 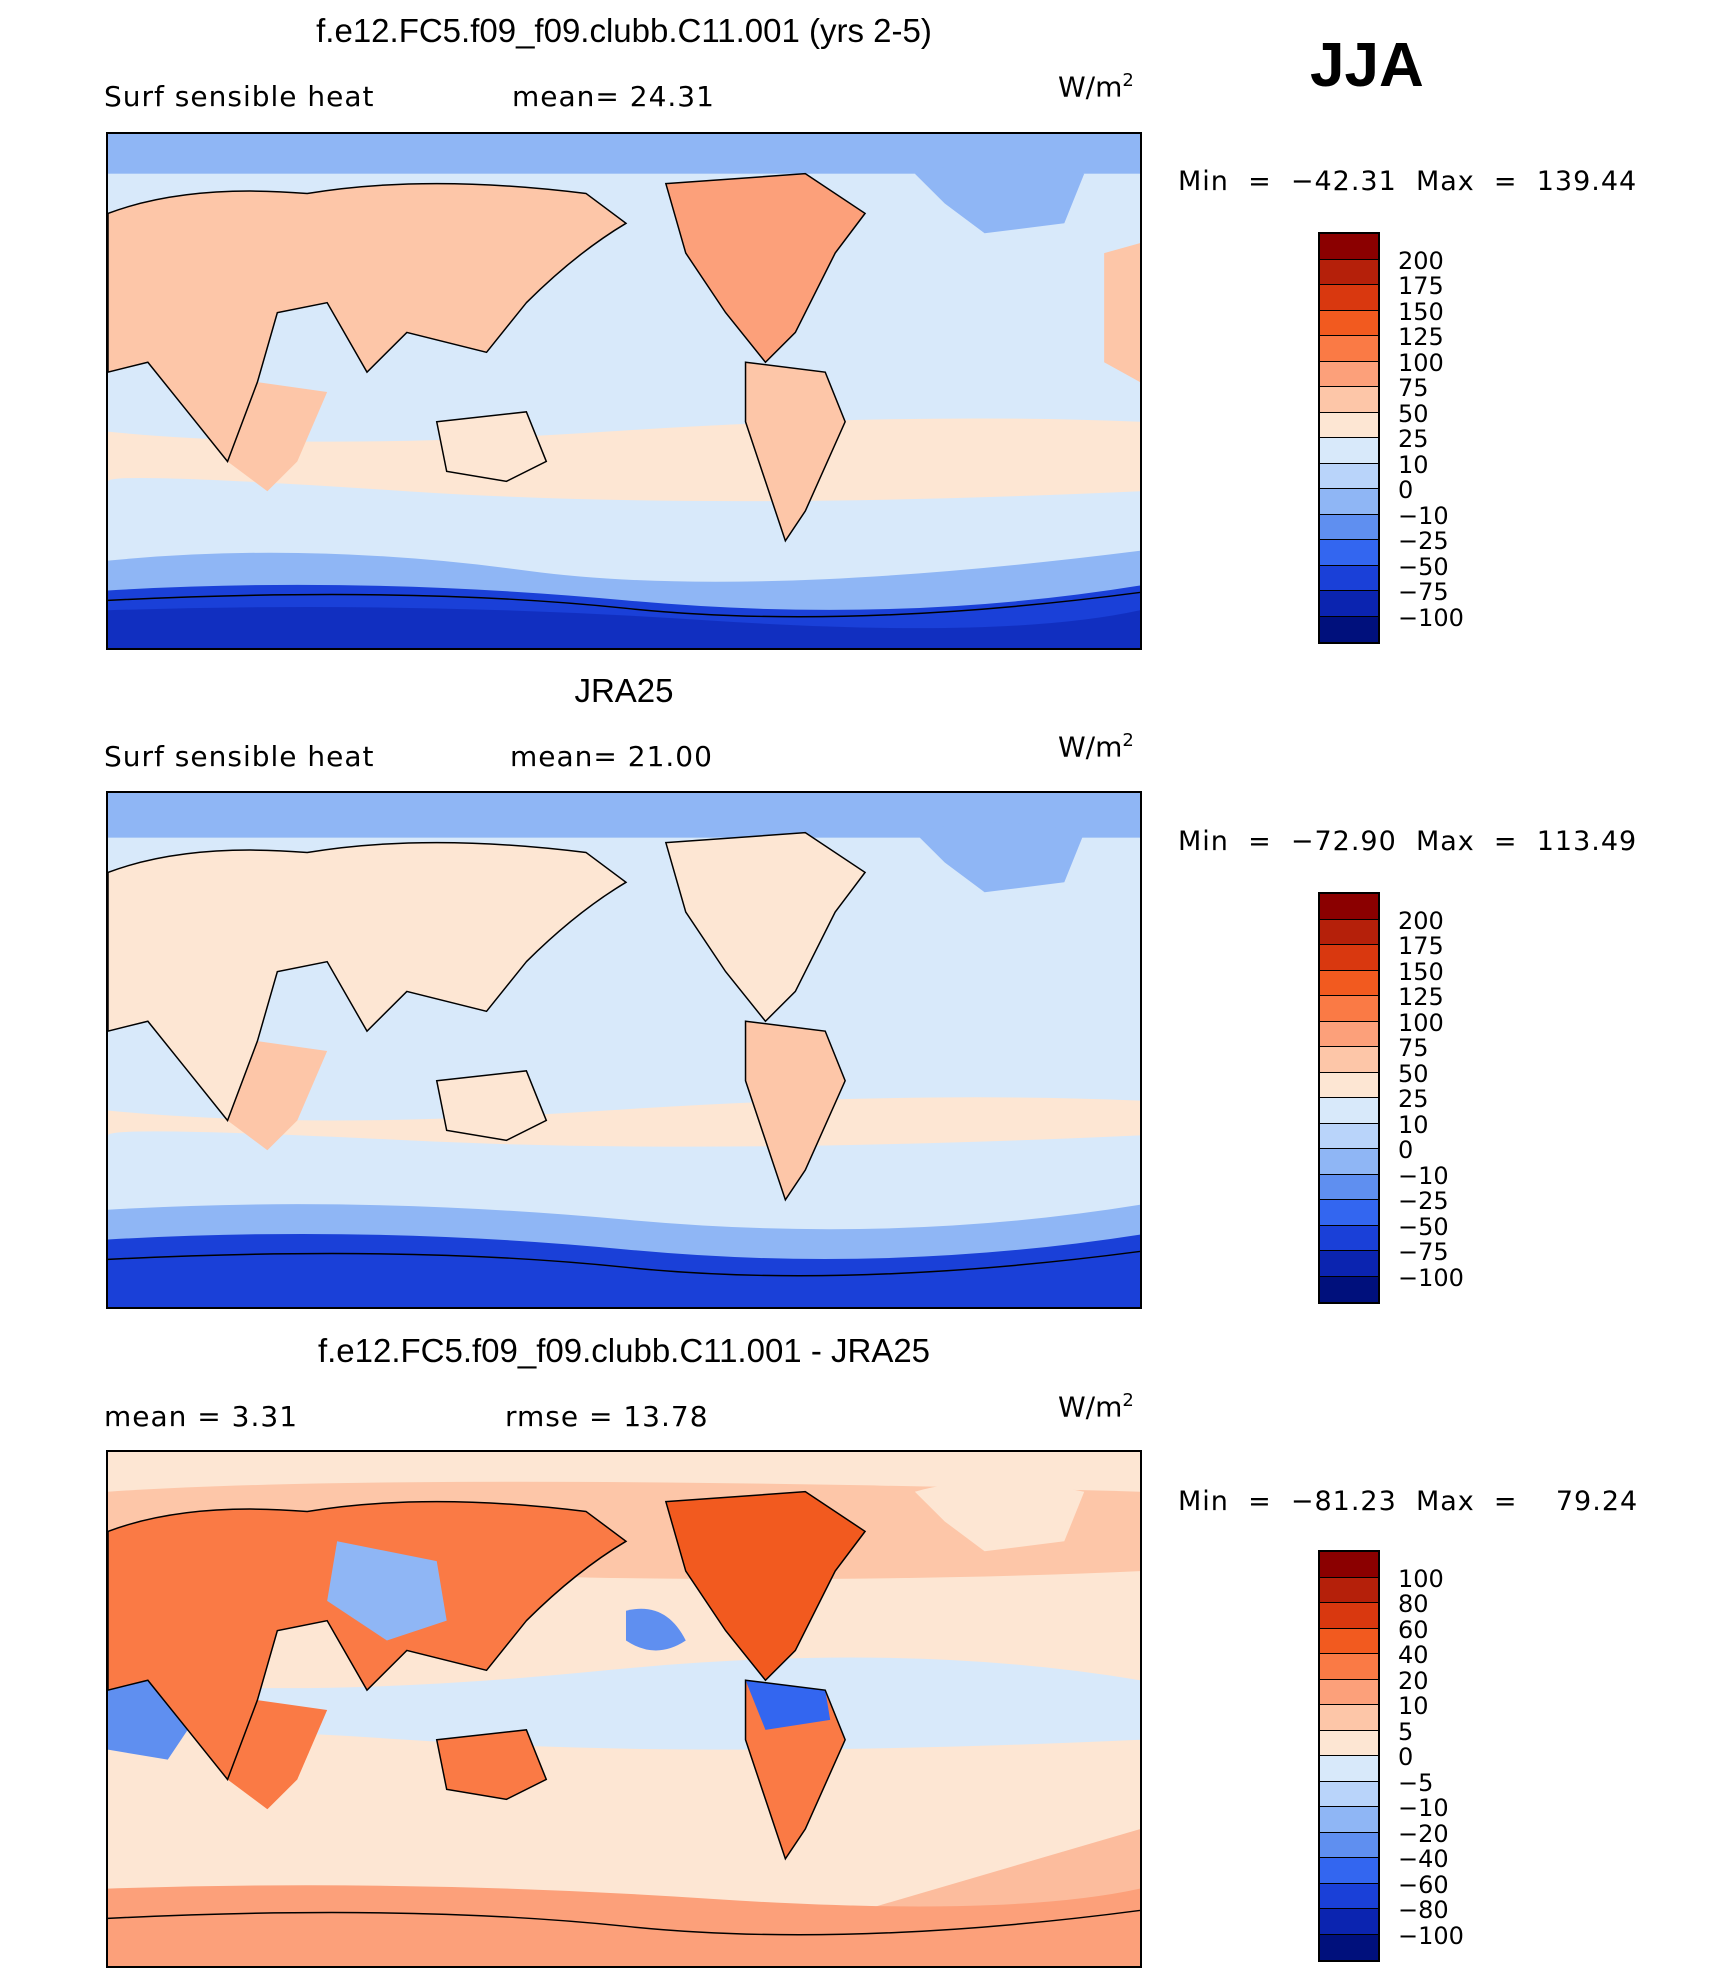 I want to click on panel-2-colorbar, so click(x=1349, y=1098).